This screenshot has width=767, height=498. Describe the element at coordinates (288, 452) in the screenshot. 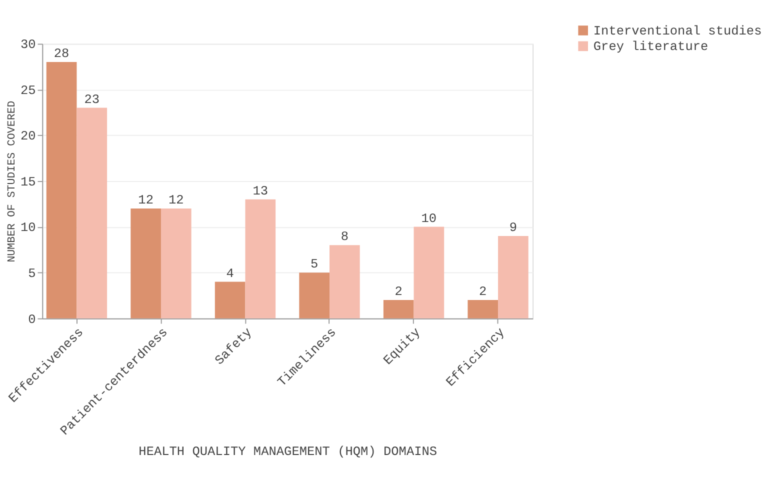

I see `x-axis-title: HEALTH QUALITY MANAGEMENT (HQM) DOMAINS` at that location.